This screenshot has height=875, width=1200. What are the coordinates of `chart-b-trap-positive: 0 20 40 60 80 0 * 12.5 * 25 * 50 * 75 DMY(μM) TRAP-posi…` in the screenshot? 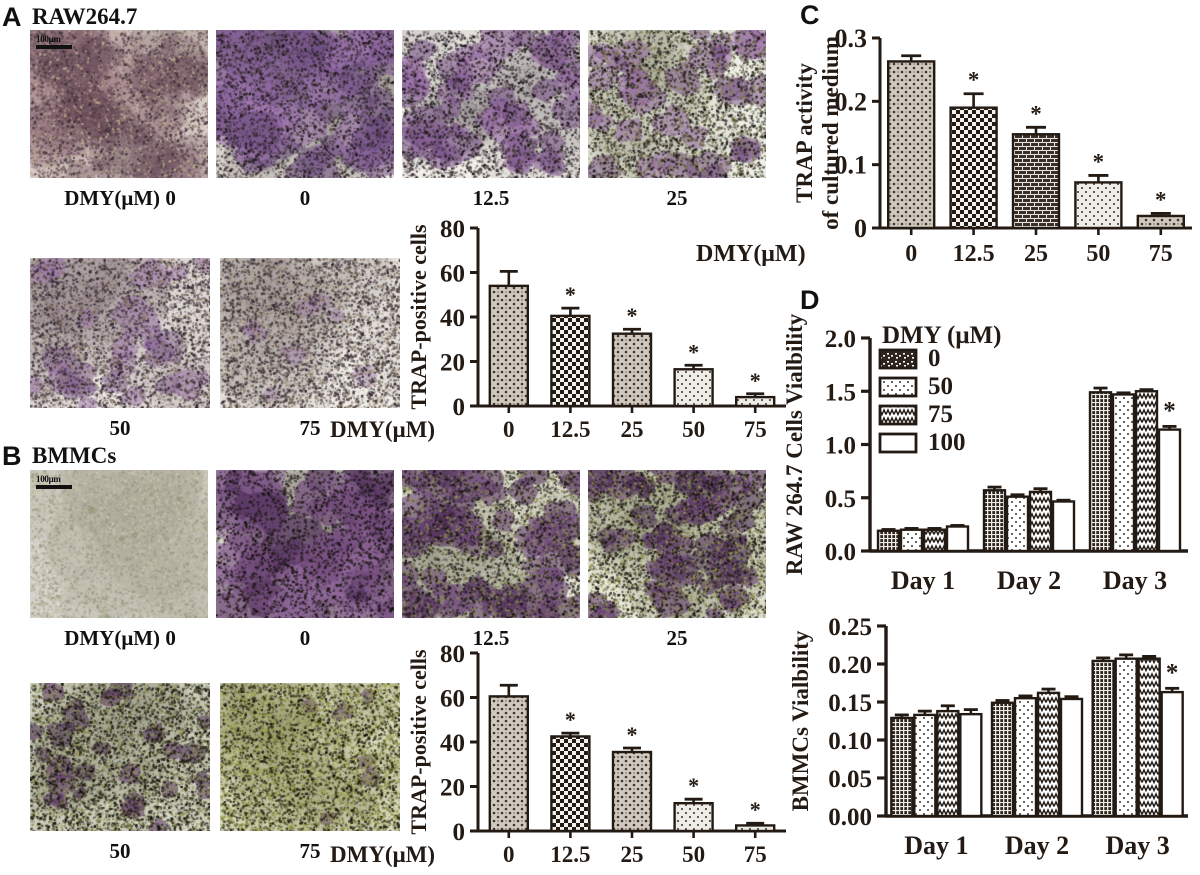 It's located at (562, 758).